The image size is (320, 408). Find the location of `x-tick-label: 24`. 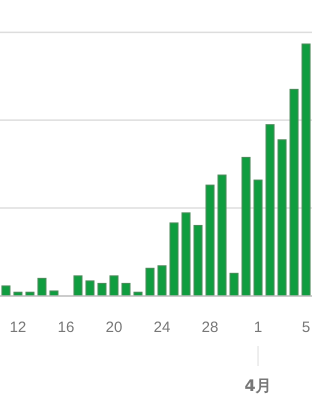

x-tick-label: 24 is located at coordinates (162, 327).